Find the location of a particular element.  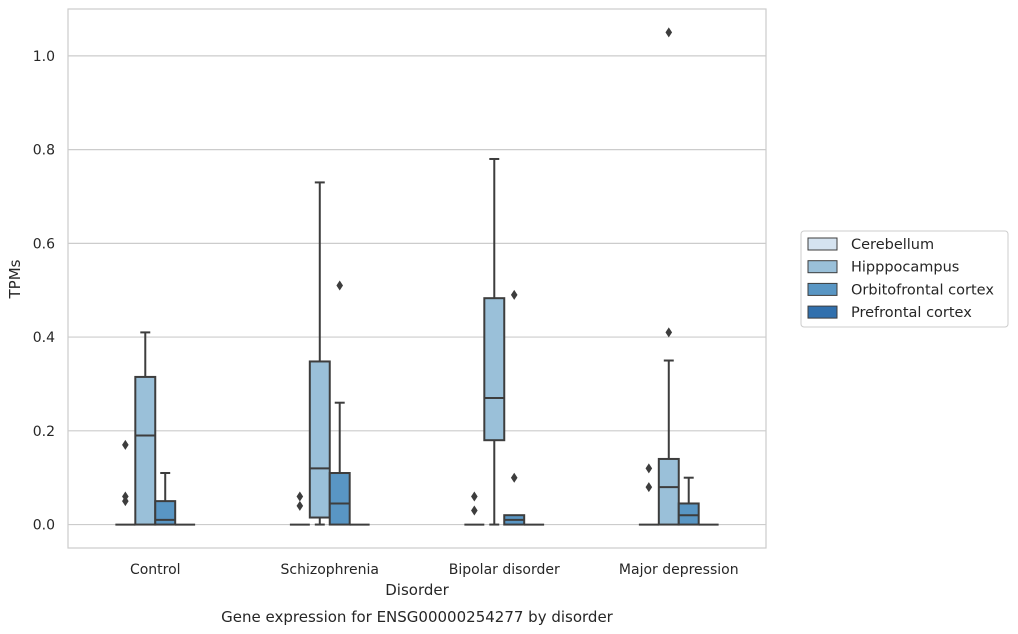

legend-label: Prefrontal cortex is located at coordinates (911, 313).